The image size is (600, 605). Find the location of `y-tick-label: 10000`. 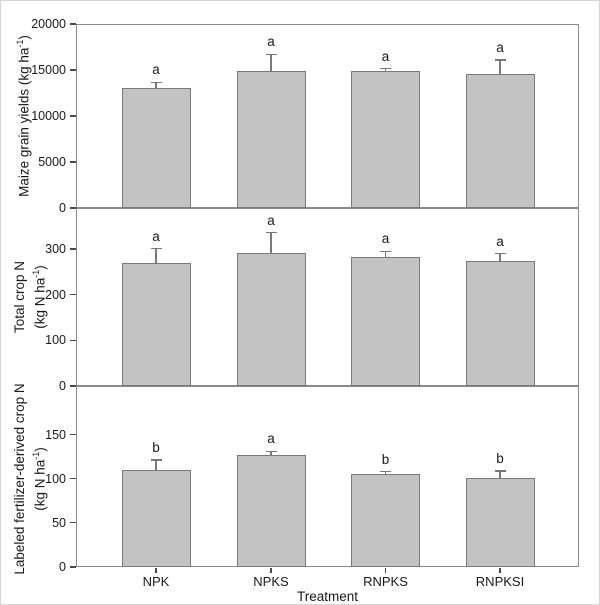

y-tick-label: 10000 is located at coordinates (48, 116).